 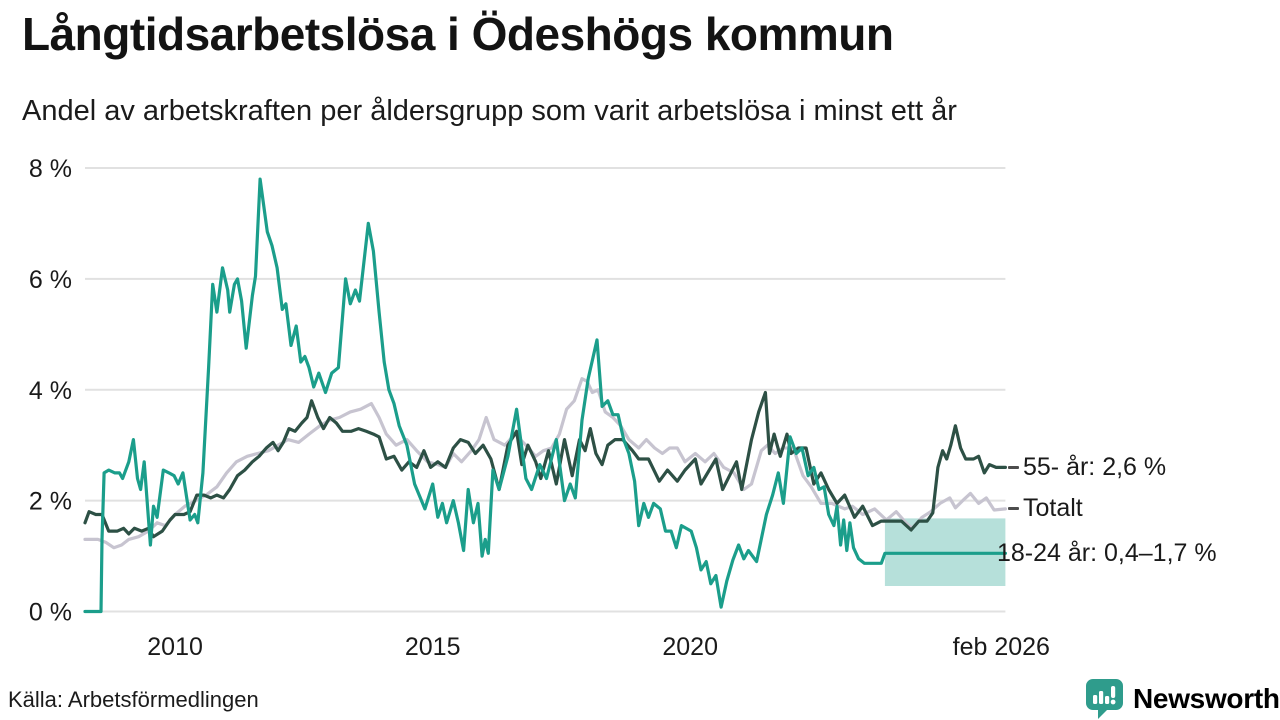 I want to click on annotation-18-24-ar: 18-24 år: 0,4–1,7 %, so click(x=1107, y=553).